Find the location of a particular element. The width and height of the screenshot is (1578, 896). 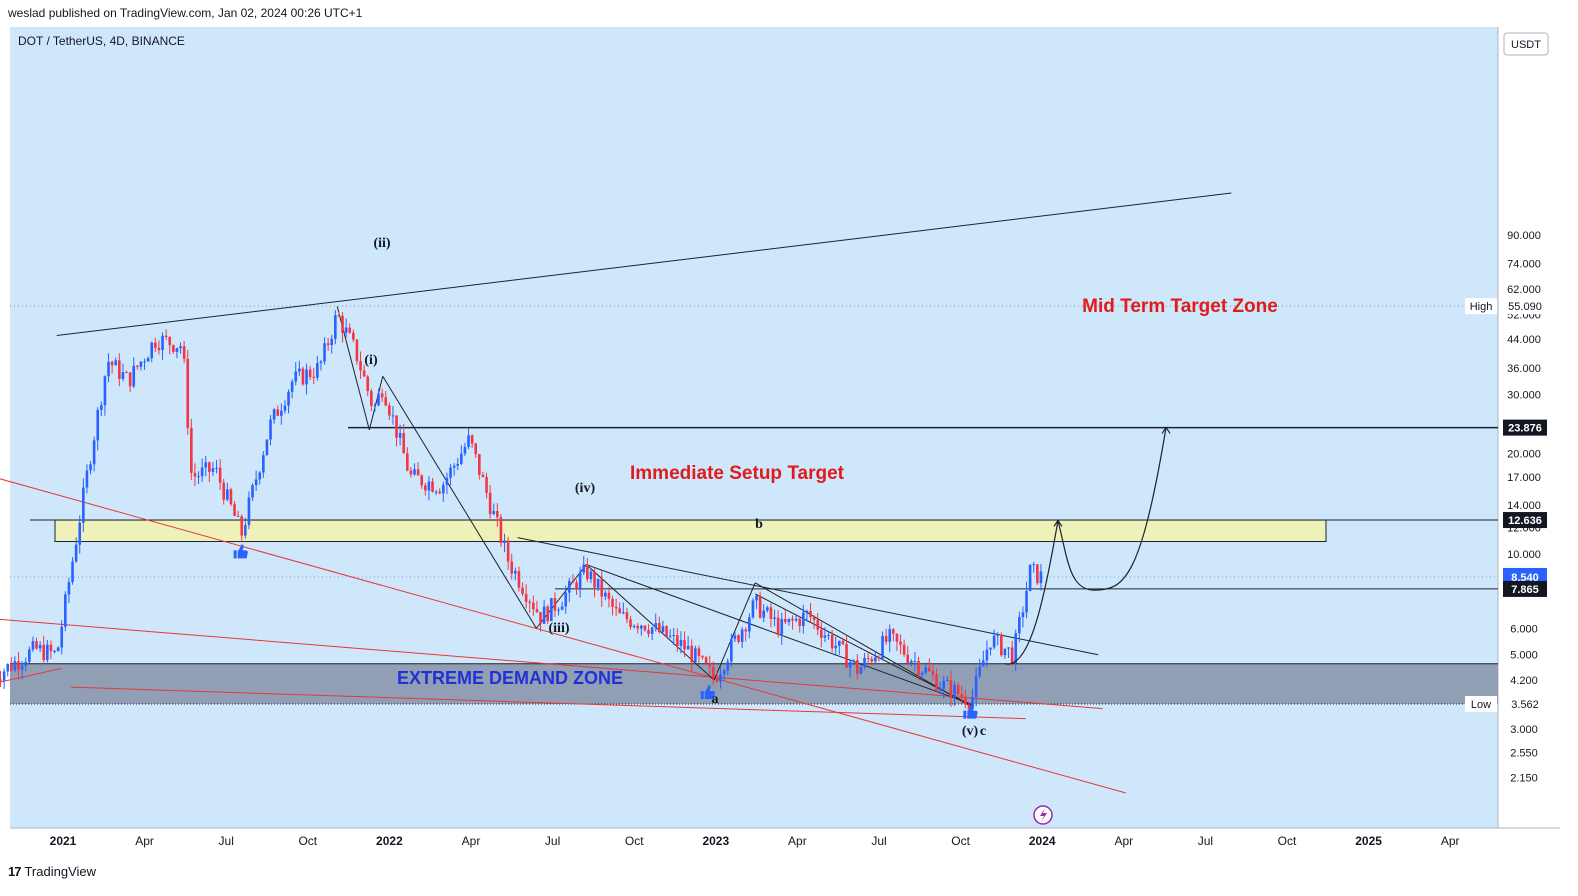

price-label-prefix-bg is located at coordinates (1481, 704).